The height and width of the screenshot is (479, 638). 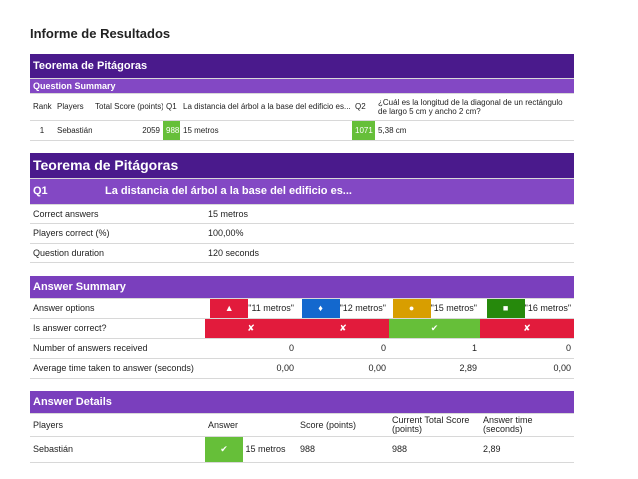 What do you see at coordinates (117, 368) in the screenshot?
I see `row-label: Average time taken to answer (seconds)` at bounding box center [117, 368].